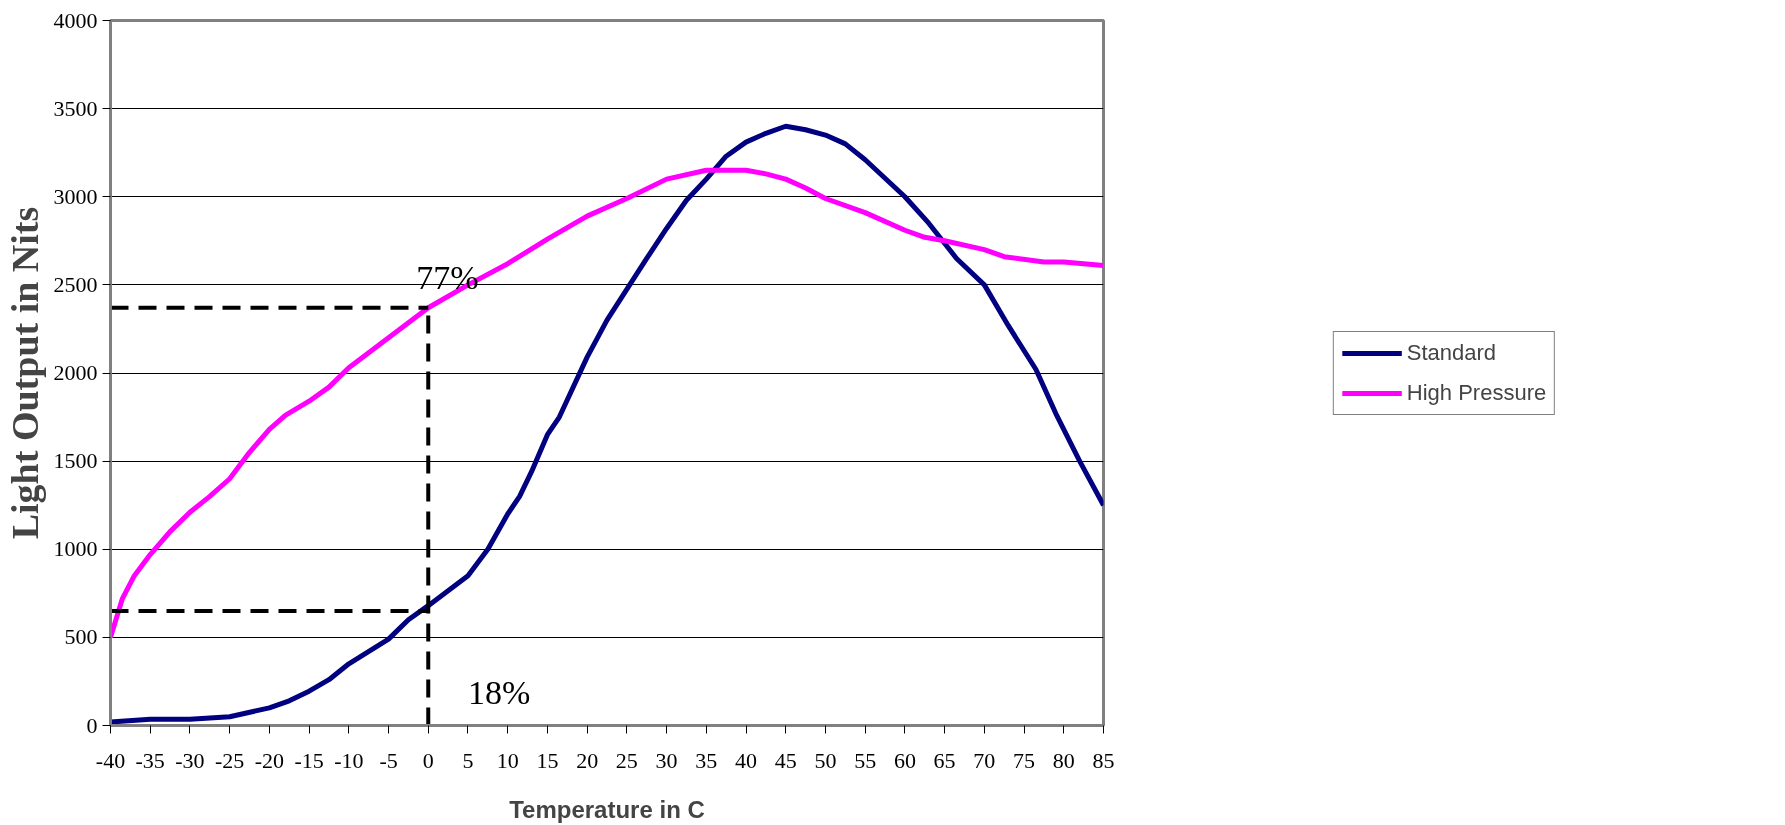 Image resolution: width=1785 pixels, height=825 pixels. I want to click on x-tick-label: 85, so click(1103, 760).